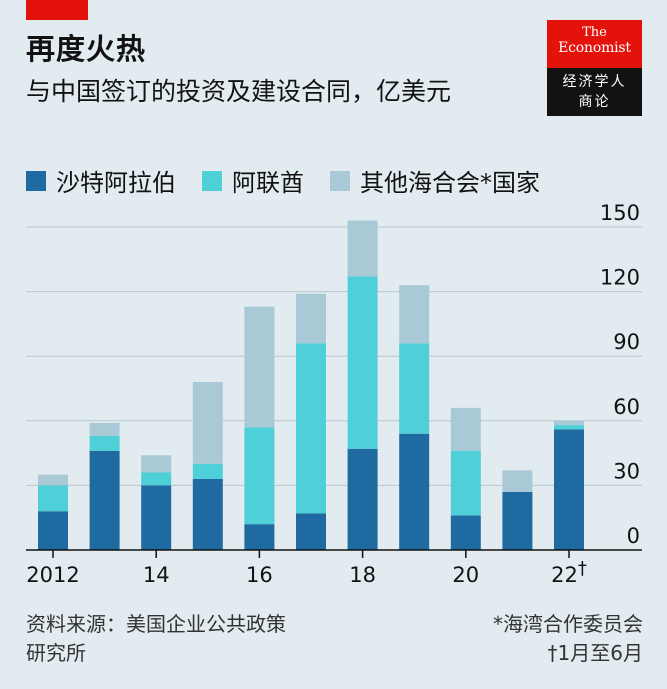 This screenshot has height=689, width=667. I want to click on legend-label-saudi: 沙特阿拉伯, so click(116, 183).